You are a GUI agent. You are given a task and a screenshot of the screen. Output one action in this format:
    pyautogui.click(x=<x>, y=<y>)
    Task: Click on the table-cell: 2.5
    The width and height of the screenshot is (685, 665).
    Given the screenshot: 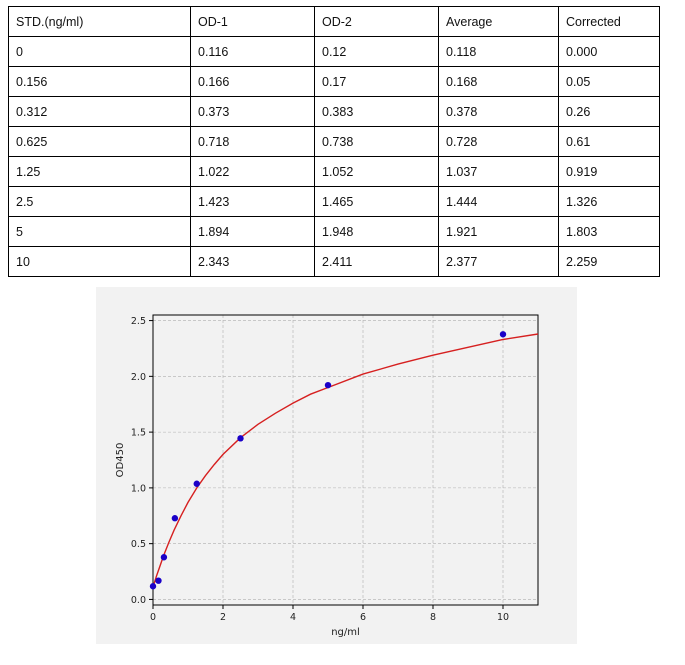 What is the action you would take?
    pyautogui.click(x=99, y=201)
    